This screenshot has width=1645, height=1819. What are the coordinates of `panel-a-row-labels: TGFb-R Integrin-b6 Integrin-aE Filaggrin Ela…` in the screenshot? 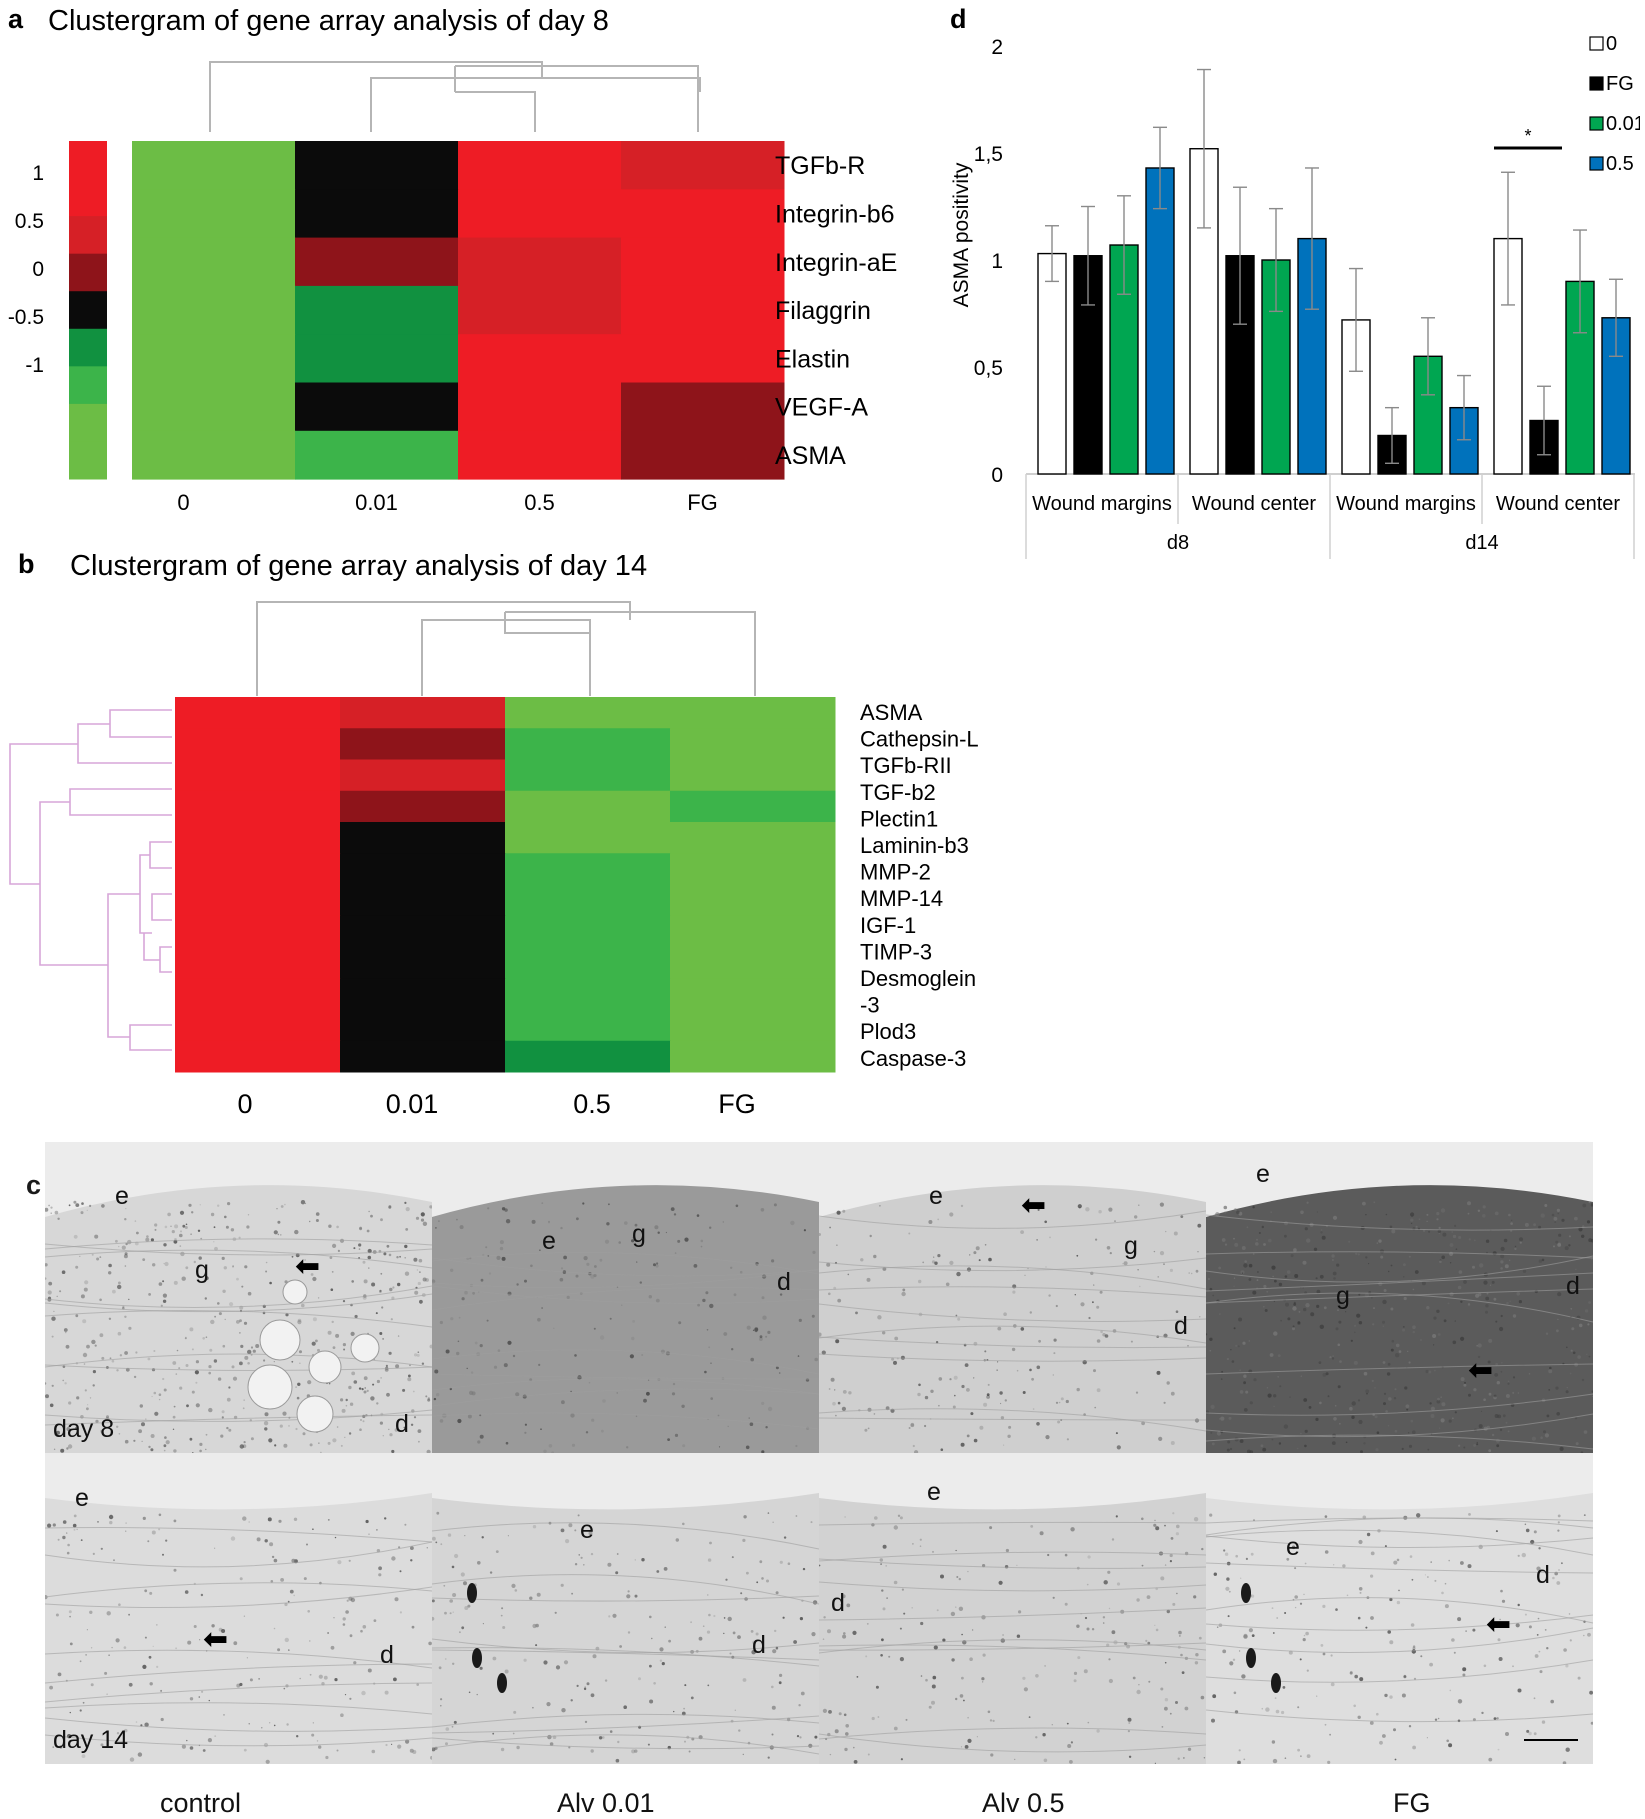 It's located at (836, 311).